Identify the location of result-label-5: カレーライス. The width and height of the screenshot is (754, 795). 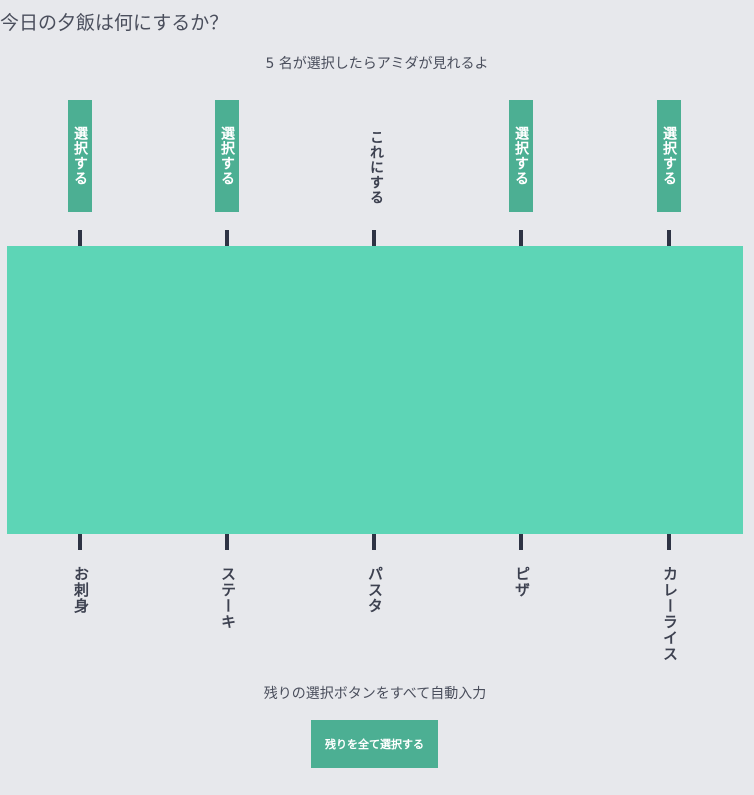
(670, 614).